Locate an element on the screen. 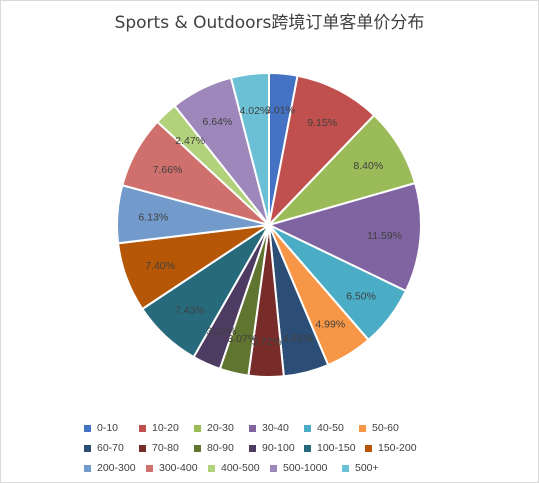 The image size is (539, 483). legend-label: 70-80 is located at coordinates (165, 448).